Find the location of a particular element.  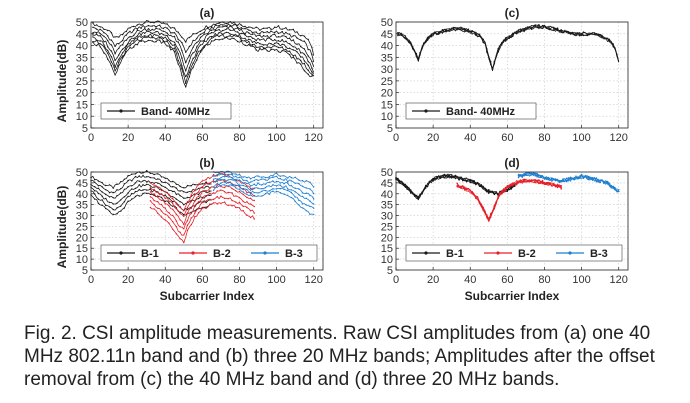

x-tick-label: 20 is located at coordinates (433, 138).